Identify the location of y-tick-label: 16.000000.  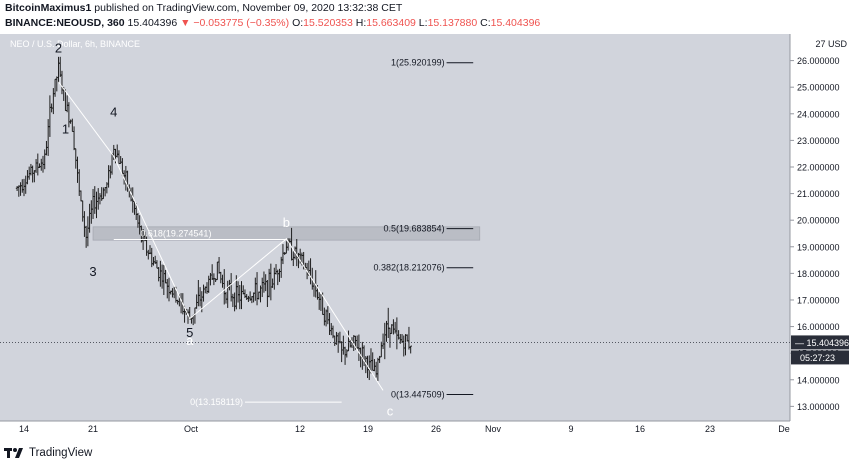
(818, 327).